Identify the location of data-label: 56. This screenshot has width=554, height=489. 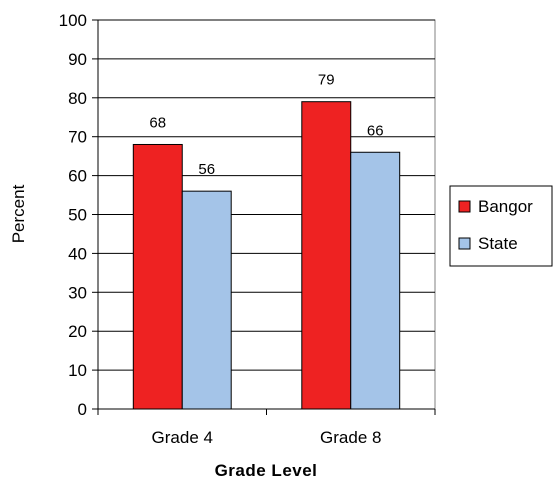
(206, 169).